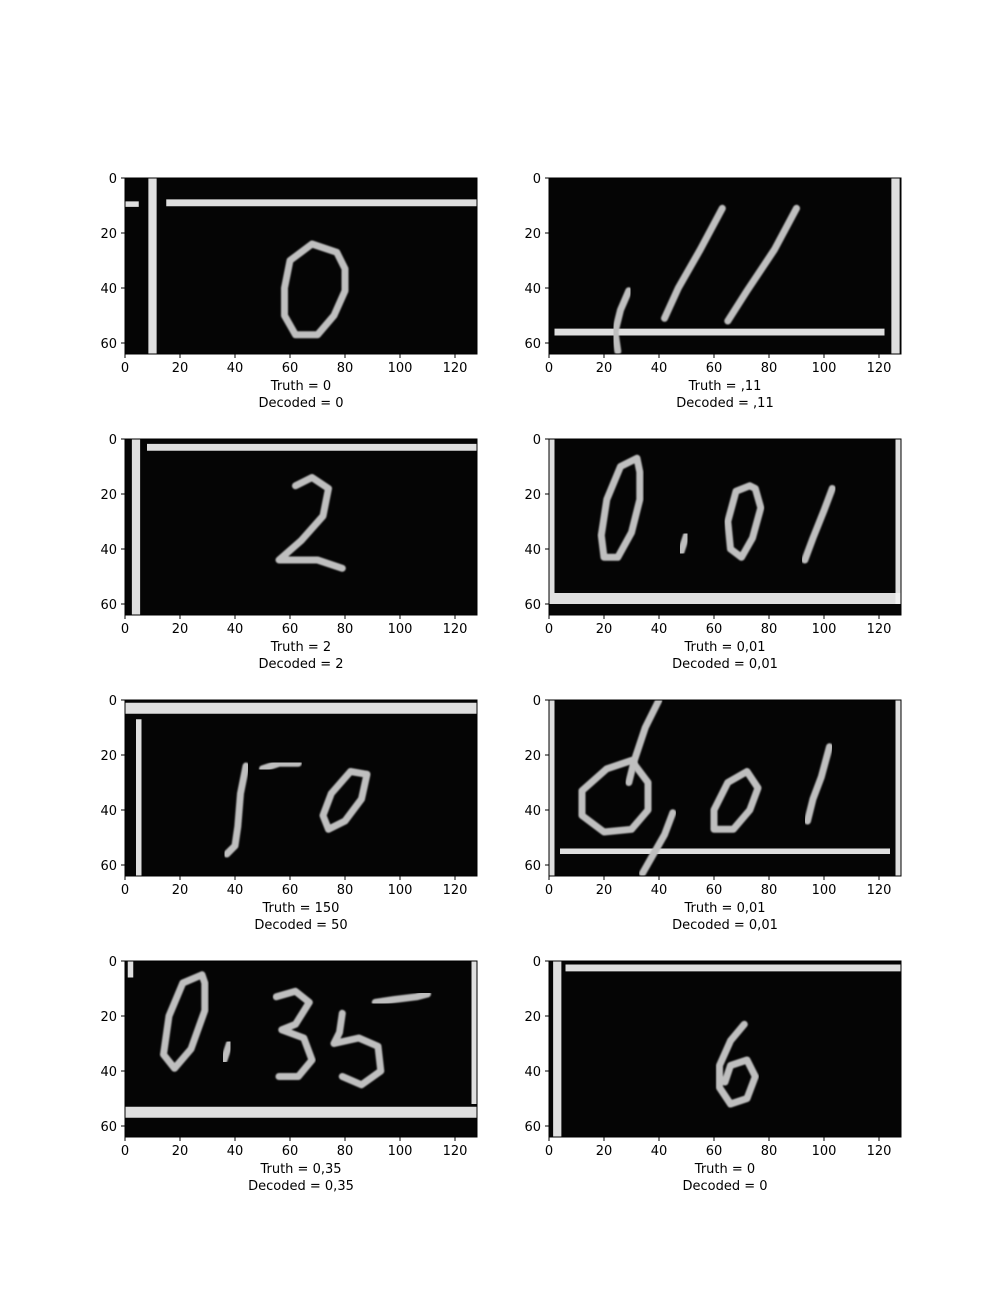  What do you see at coordinates (300, 1169) in the screenshot?
I see `truth-label: Truth = 0,35` at bounding box center [300, 1169].